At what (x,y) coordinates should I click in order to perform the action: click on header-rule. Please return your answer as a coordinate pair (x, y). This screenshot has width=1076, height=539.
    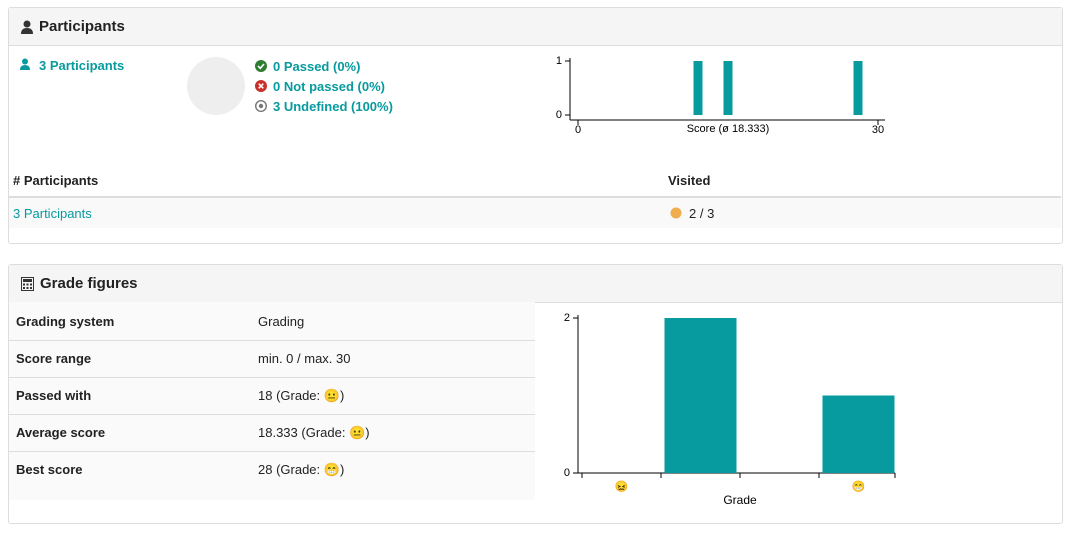
    Looking at the image, I should click on (535, 197).